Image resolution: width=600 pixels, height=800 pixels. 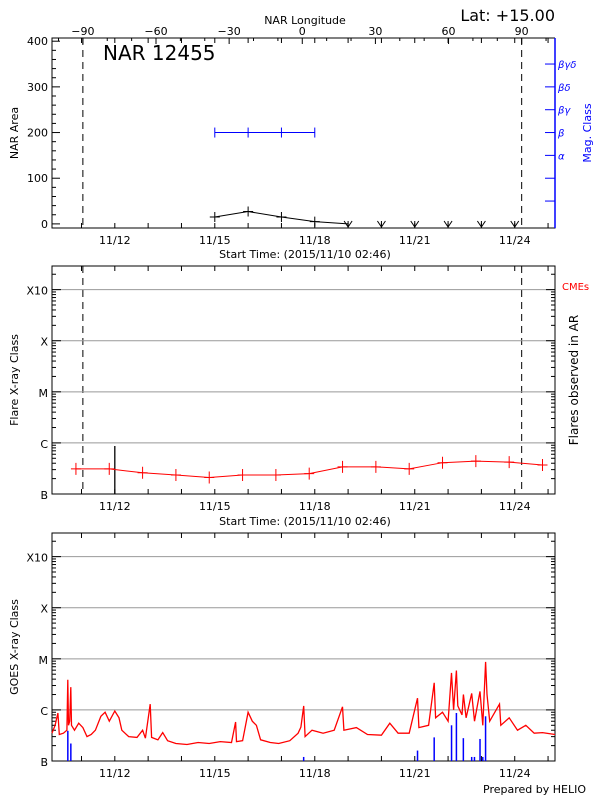 What do you see at coordinates (155, 31) in the screenshot?
I see `top-axis-tick-label: −60` at bounding box center [155, 31].